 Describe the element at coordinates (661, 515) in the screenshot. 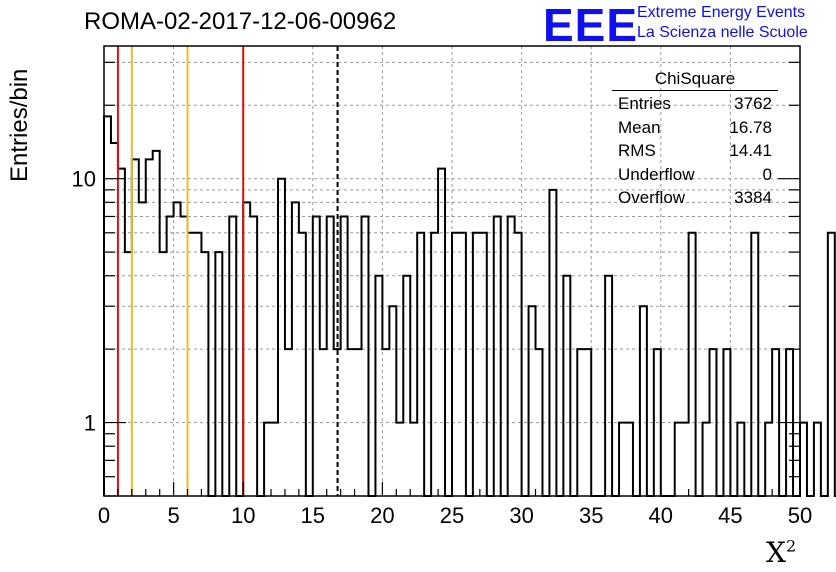

I see `x-tick-label: 40` at that location.